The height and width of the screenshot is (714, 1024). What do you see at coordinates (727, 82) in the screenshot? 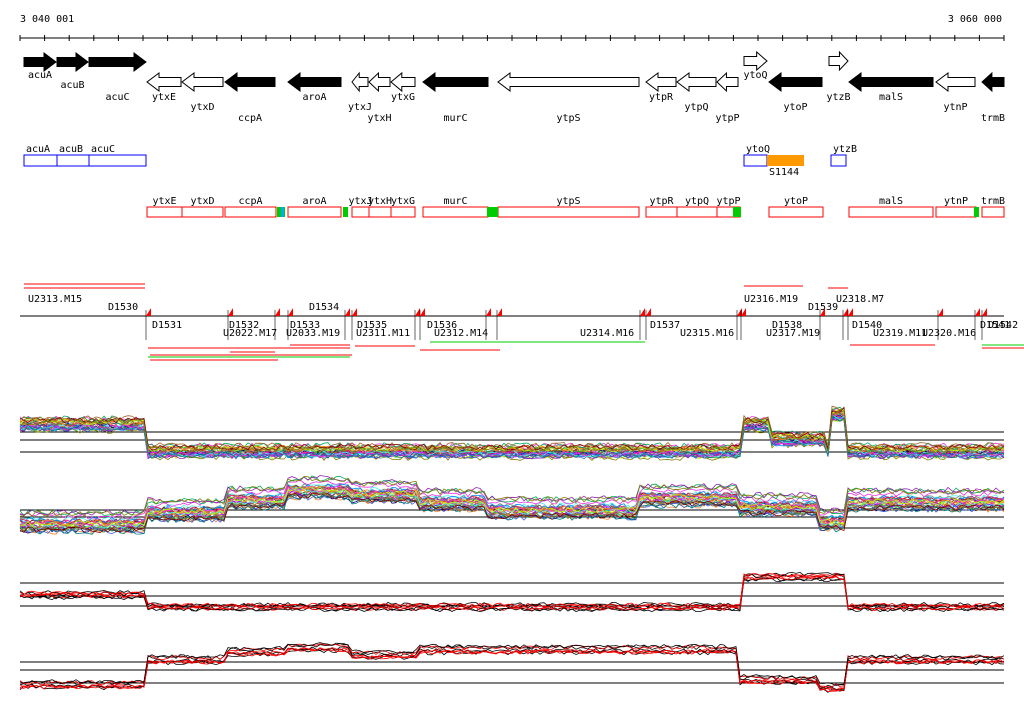
I see `gene-arrow-ytpP` at bounding box center [727, 82].